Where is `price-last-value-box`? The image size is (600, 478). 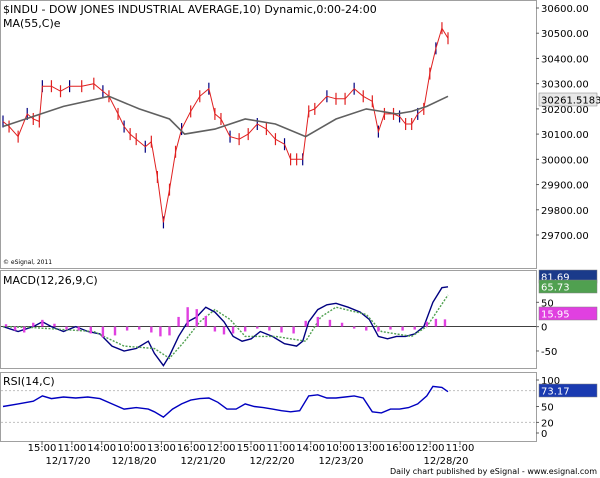 price-last-value-box is located at coordinates (568, 99).